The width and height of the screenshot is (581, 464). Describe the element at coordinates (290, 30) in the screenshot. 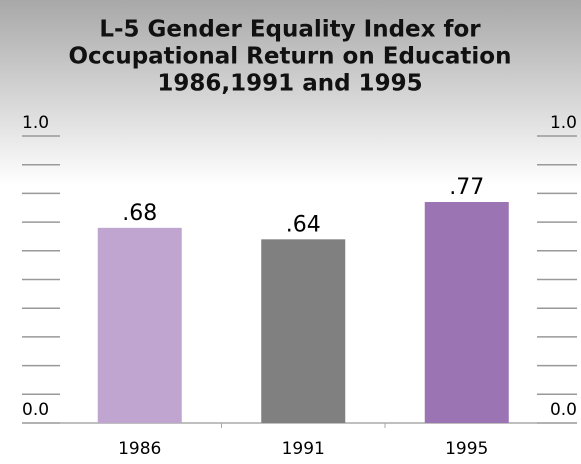

I see `chart-title: L-5 Gender Equality Index for` at that location.